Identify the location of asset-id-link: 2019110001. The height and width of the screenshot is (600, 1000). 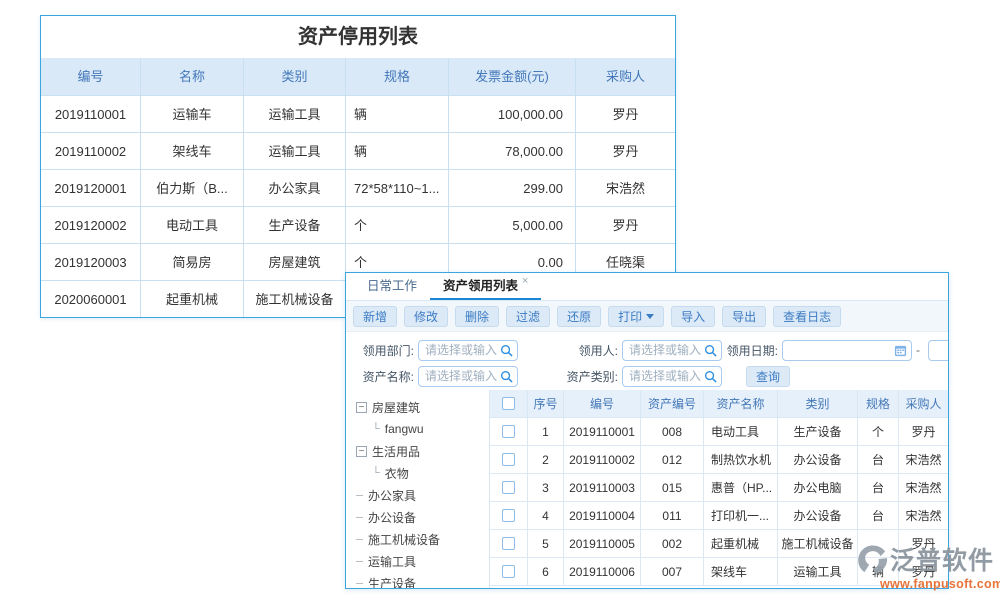
(90, 113).